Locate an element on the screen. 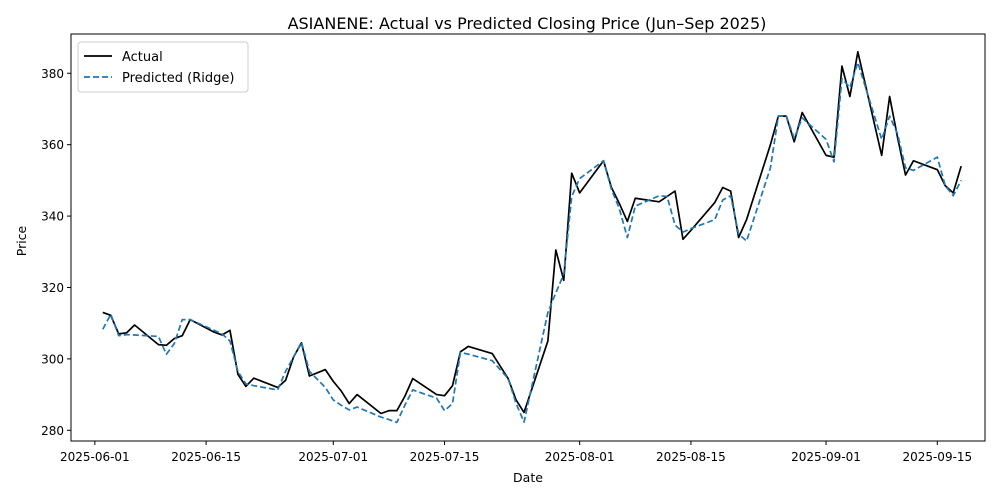 The width and height of the screenshot is (1000, 500). legend: Actual Predicted (Ridge) is located at coordinates (163, 67).